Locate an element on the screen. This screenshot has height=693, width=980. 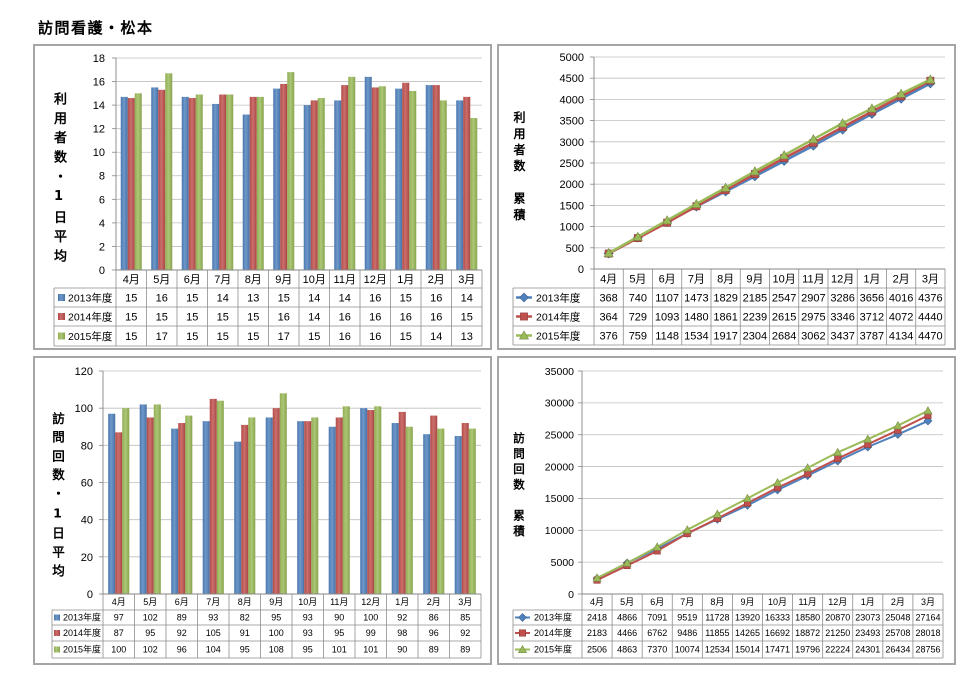
visits-cumulative-table-value-cell: 15014 is located at coordinates (747, 650).